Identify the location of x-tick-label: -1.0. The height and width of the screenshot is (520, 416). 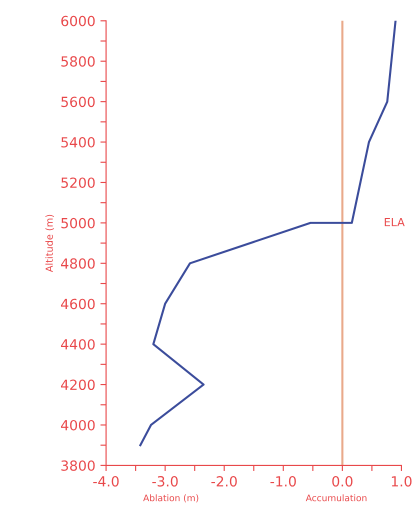
(283, 481).